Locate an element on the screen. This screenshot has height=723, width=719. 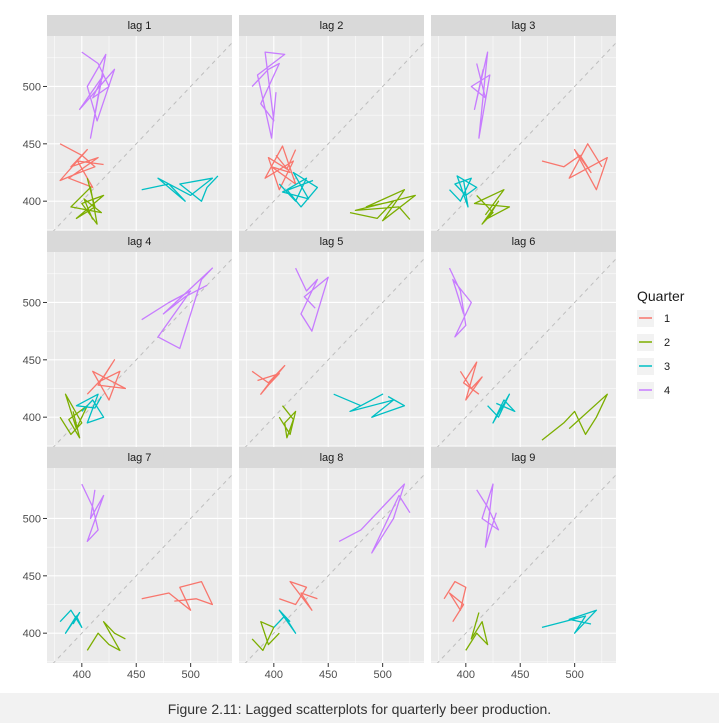
legend-label: 1 is located at coordinates (667, 319).